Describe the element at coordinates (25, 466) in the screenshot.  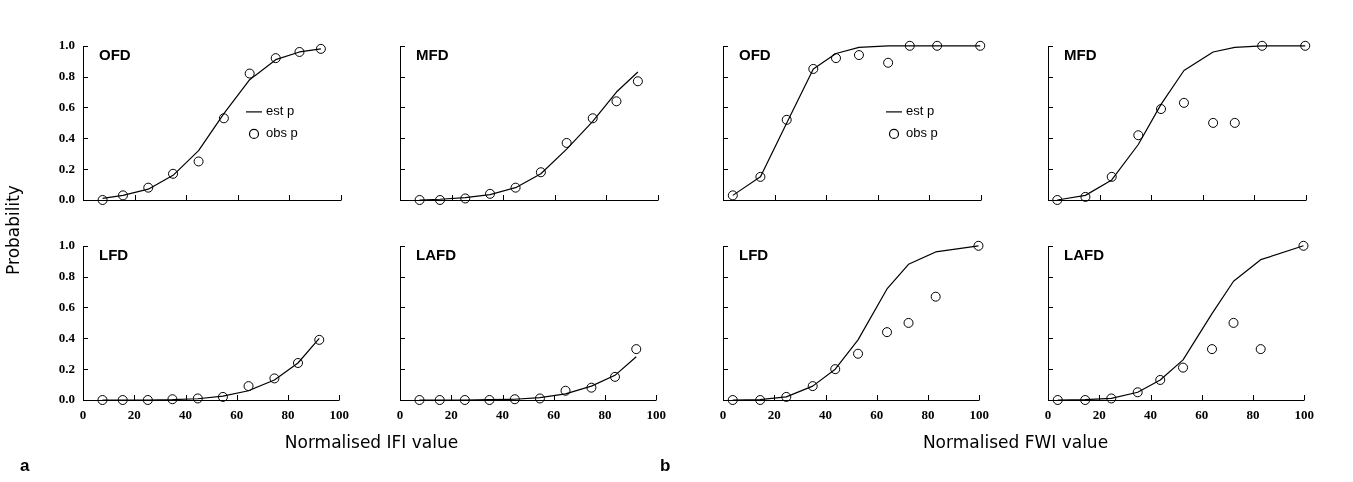
I see `text: a` at that location.